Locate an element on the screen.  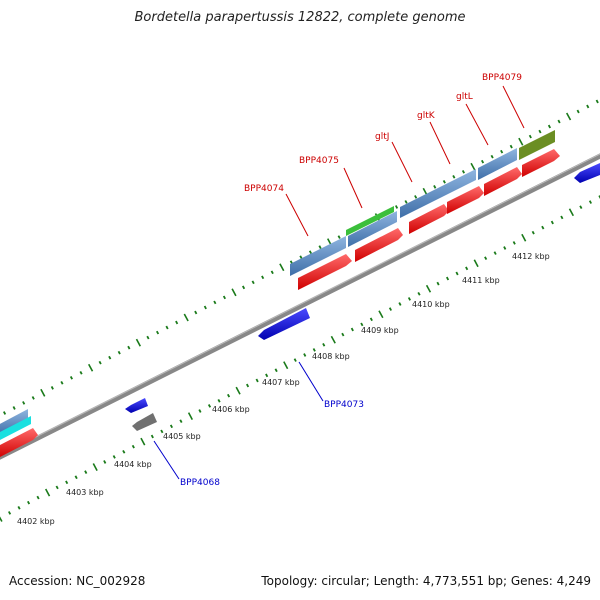
gene-label-gltl: gltL is located at coordinates (464, 97).